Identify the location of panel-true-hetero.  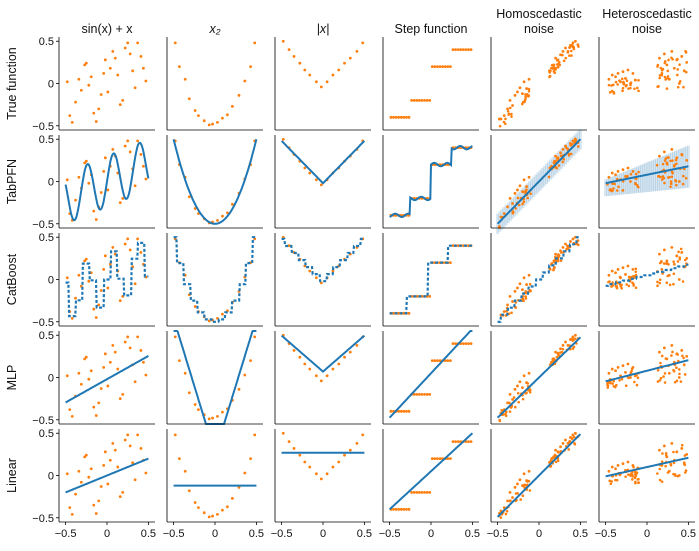
(646, 84).